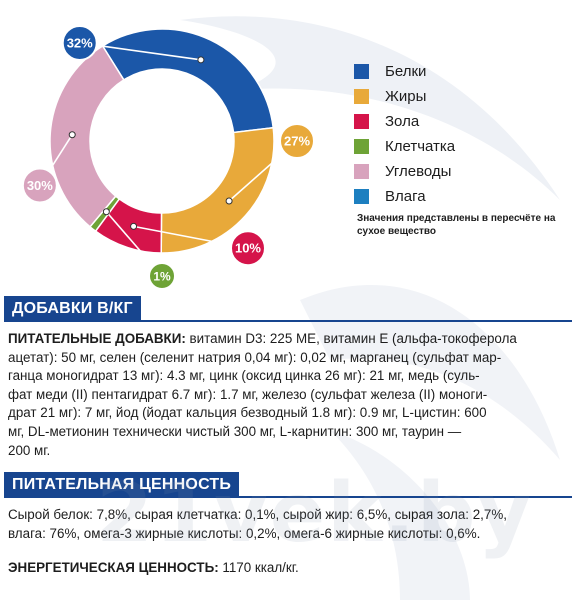  I want to click on legend-label: Жиры, so click(406, 96).